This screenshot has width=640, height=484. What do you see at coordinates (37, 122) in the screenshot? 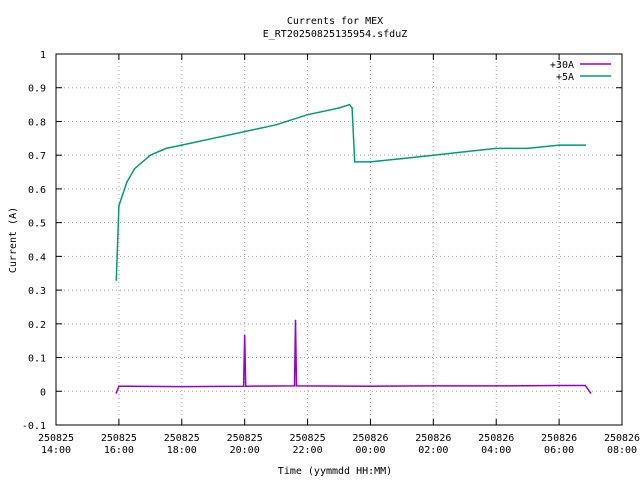
I see `y-tick-label: 0.8` at bounding box center [37, 122].